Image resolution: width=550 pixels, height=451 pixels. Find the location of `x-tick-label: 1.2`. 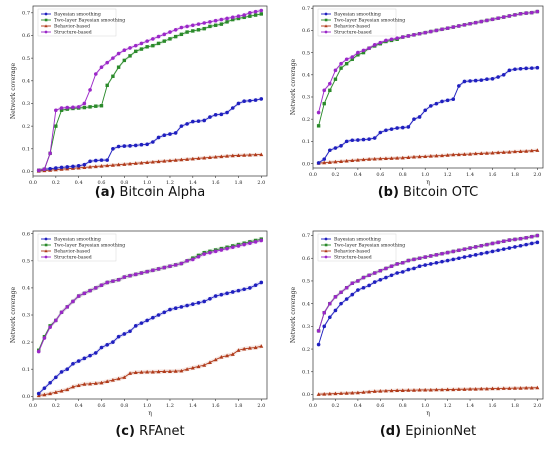

x-tick-label: 1.2 is located at coordinates (170, 406).